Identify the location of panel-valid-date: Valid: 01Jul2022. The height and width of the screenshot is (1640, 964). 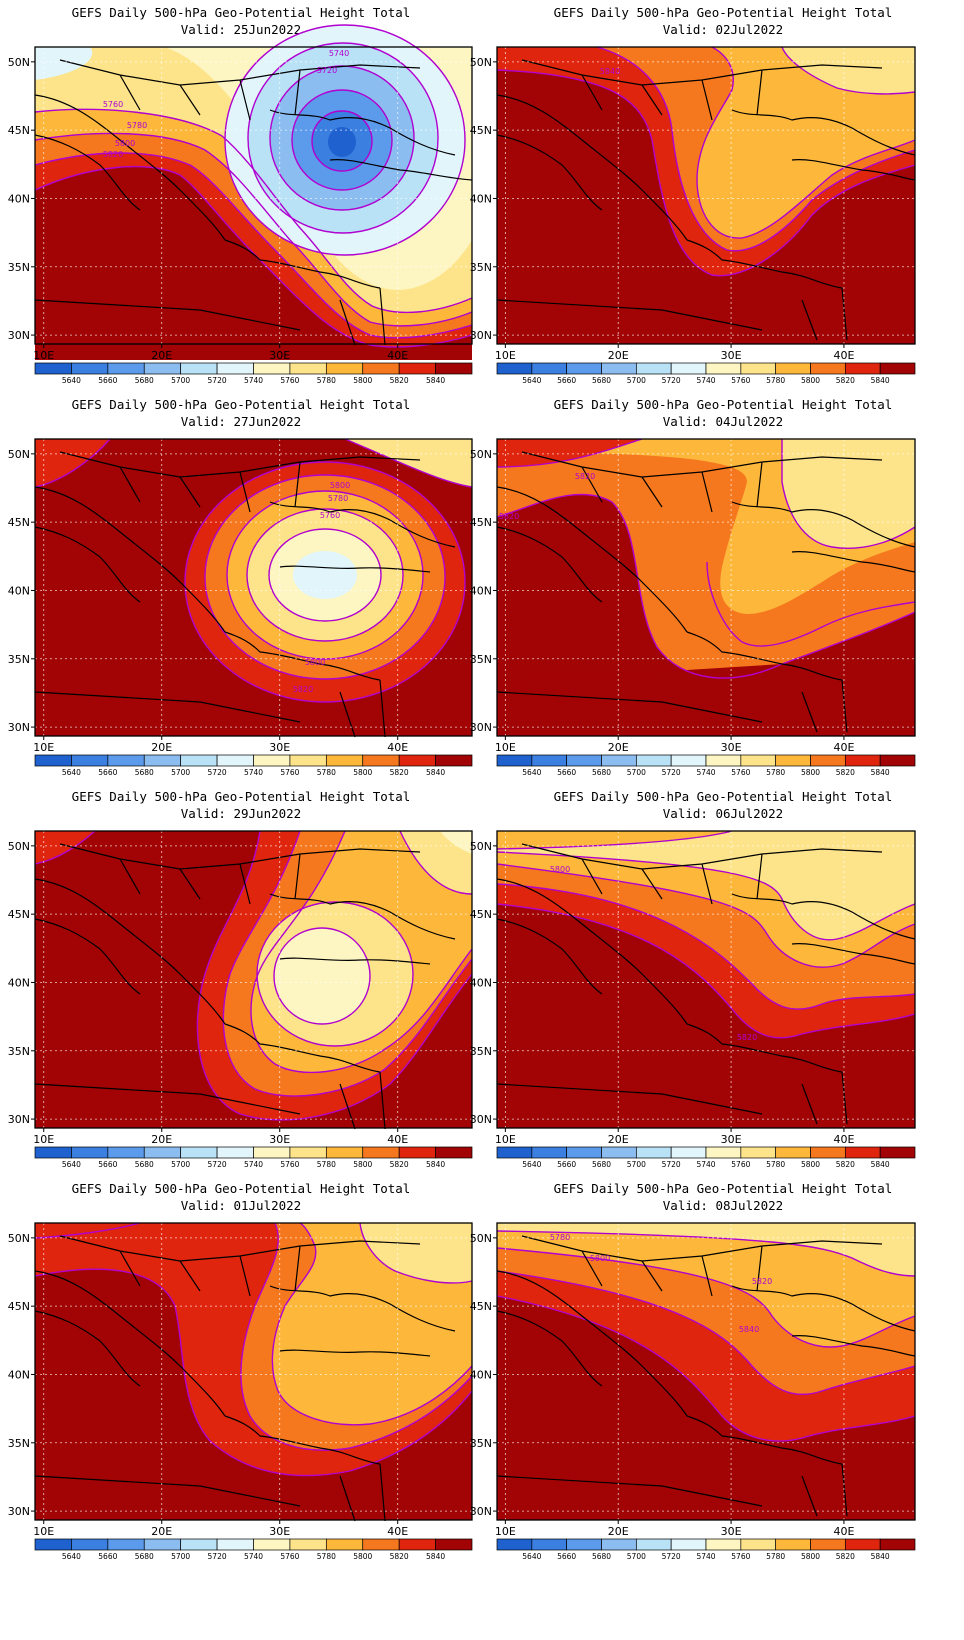
(241, 1205).